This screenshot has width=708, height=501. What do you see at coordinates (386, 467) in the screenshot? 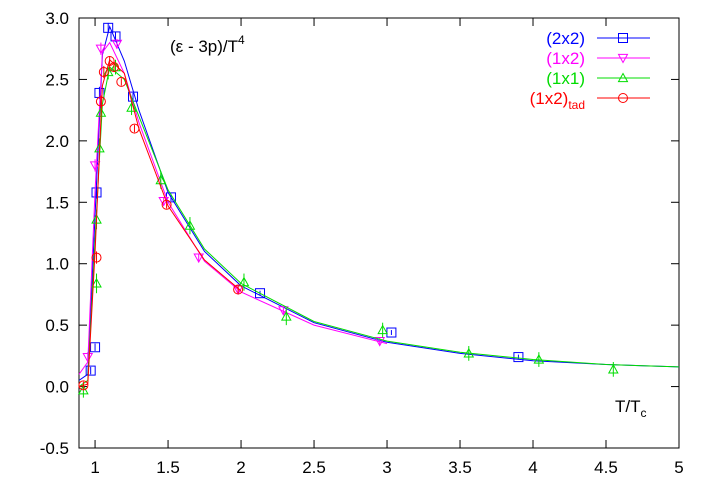
I see `x-tick-label: 3` at bounding box center [386, 467].